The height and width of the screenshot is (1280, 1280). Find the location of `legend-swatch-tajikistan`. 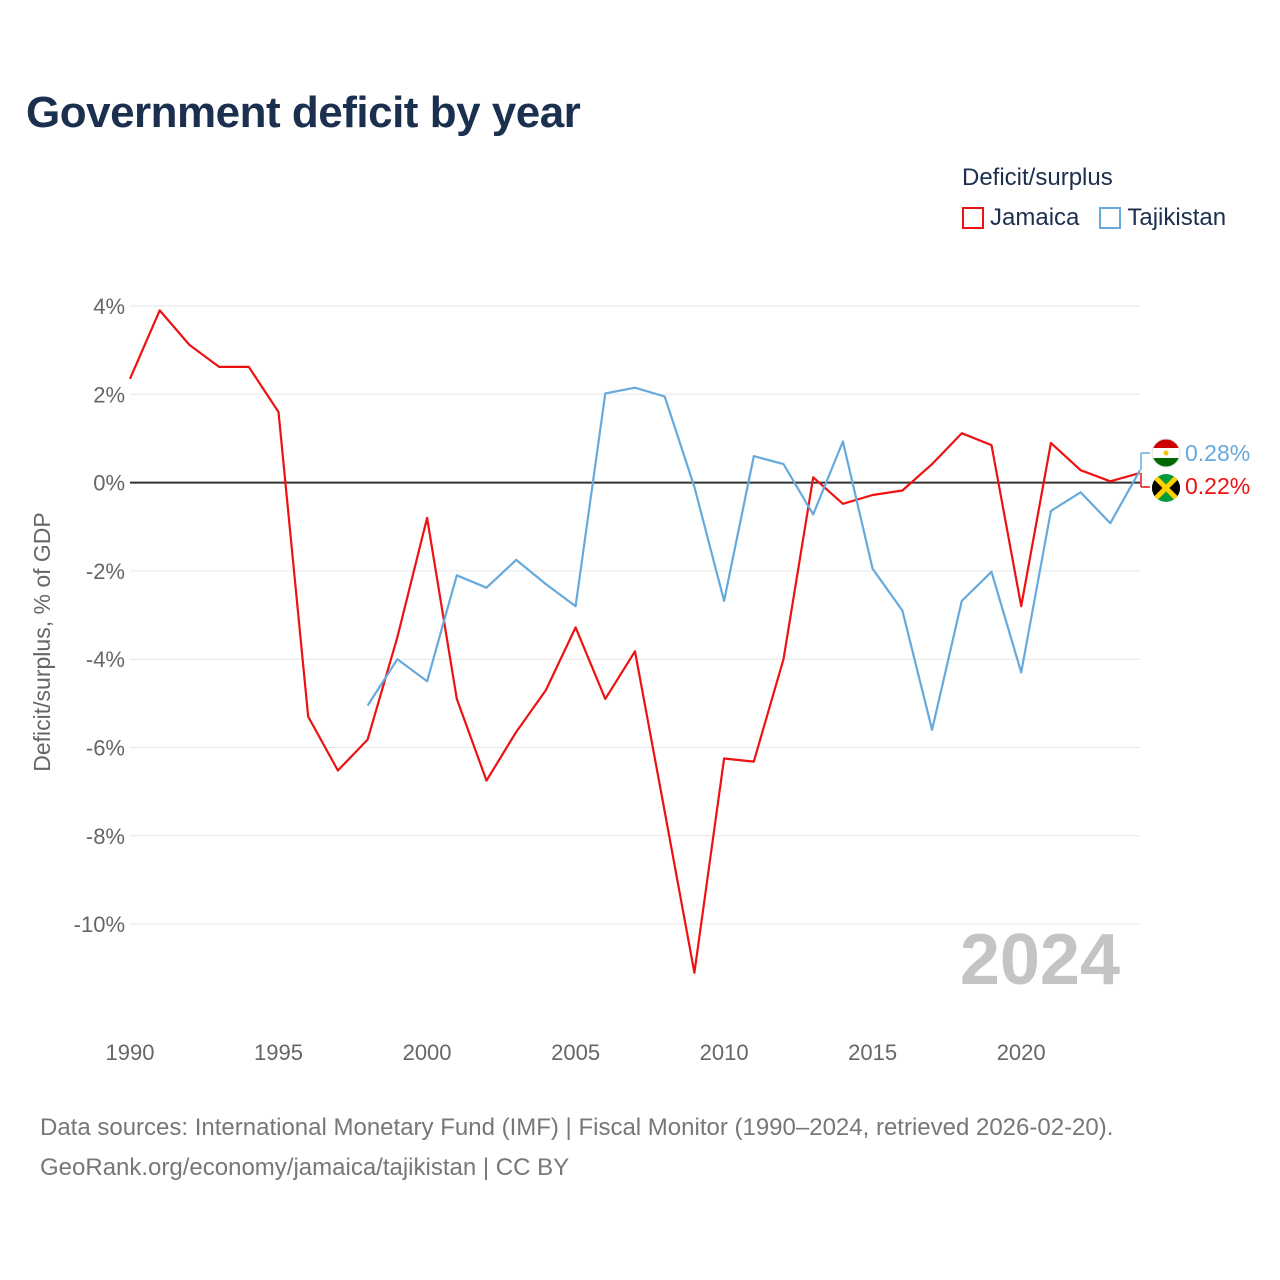

legend-swatch-tajikistan is located at coordinates (1110, 218).